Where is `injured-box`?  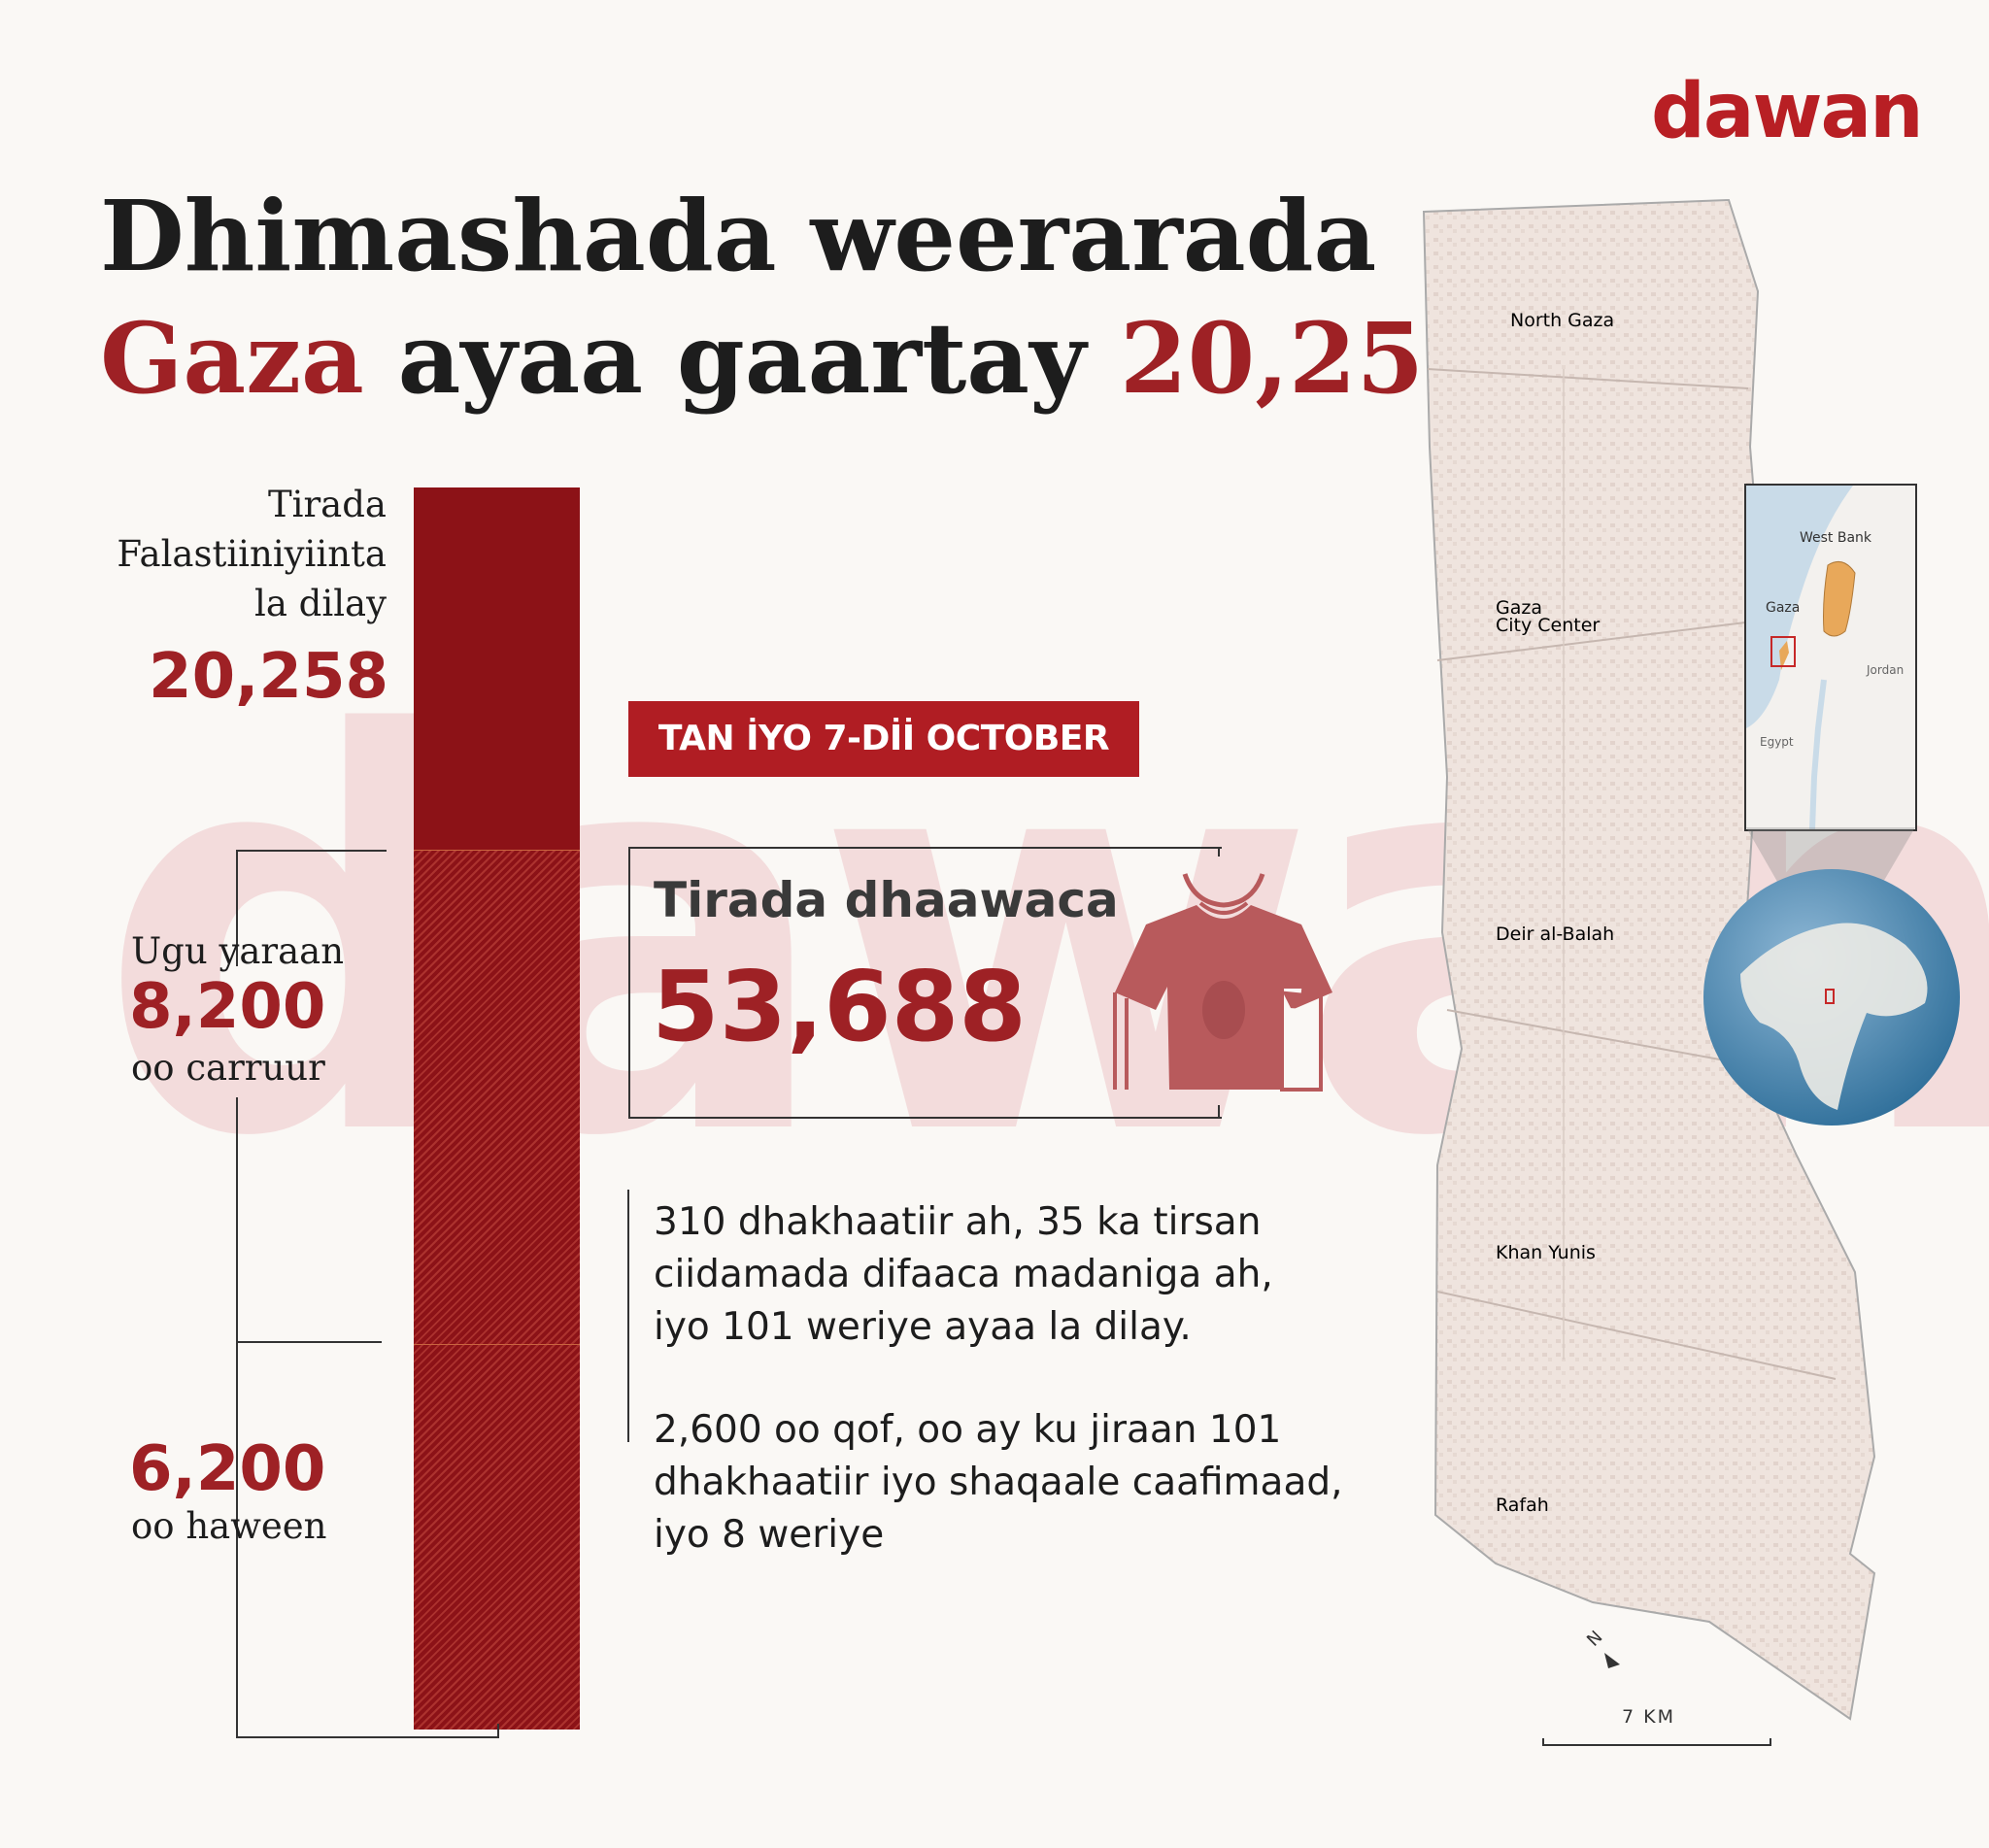 injured-box is located at coordinates (925, 983).